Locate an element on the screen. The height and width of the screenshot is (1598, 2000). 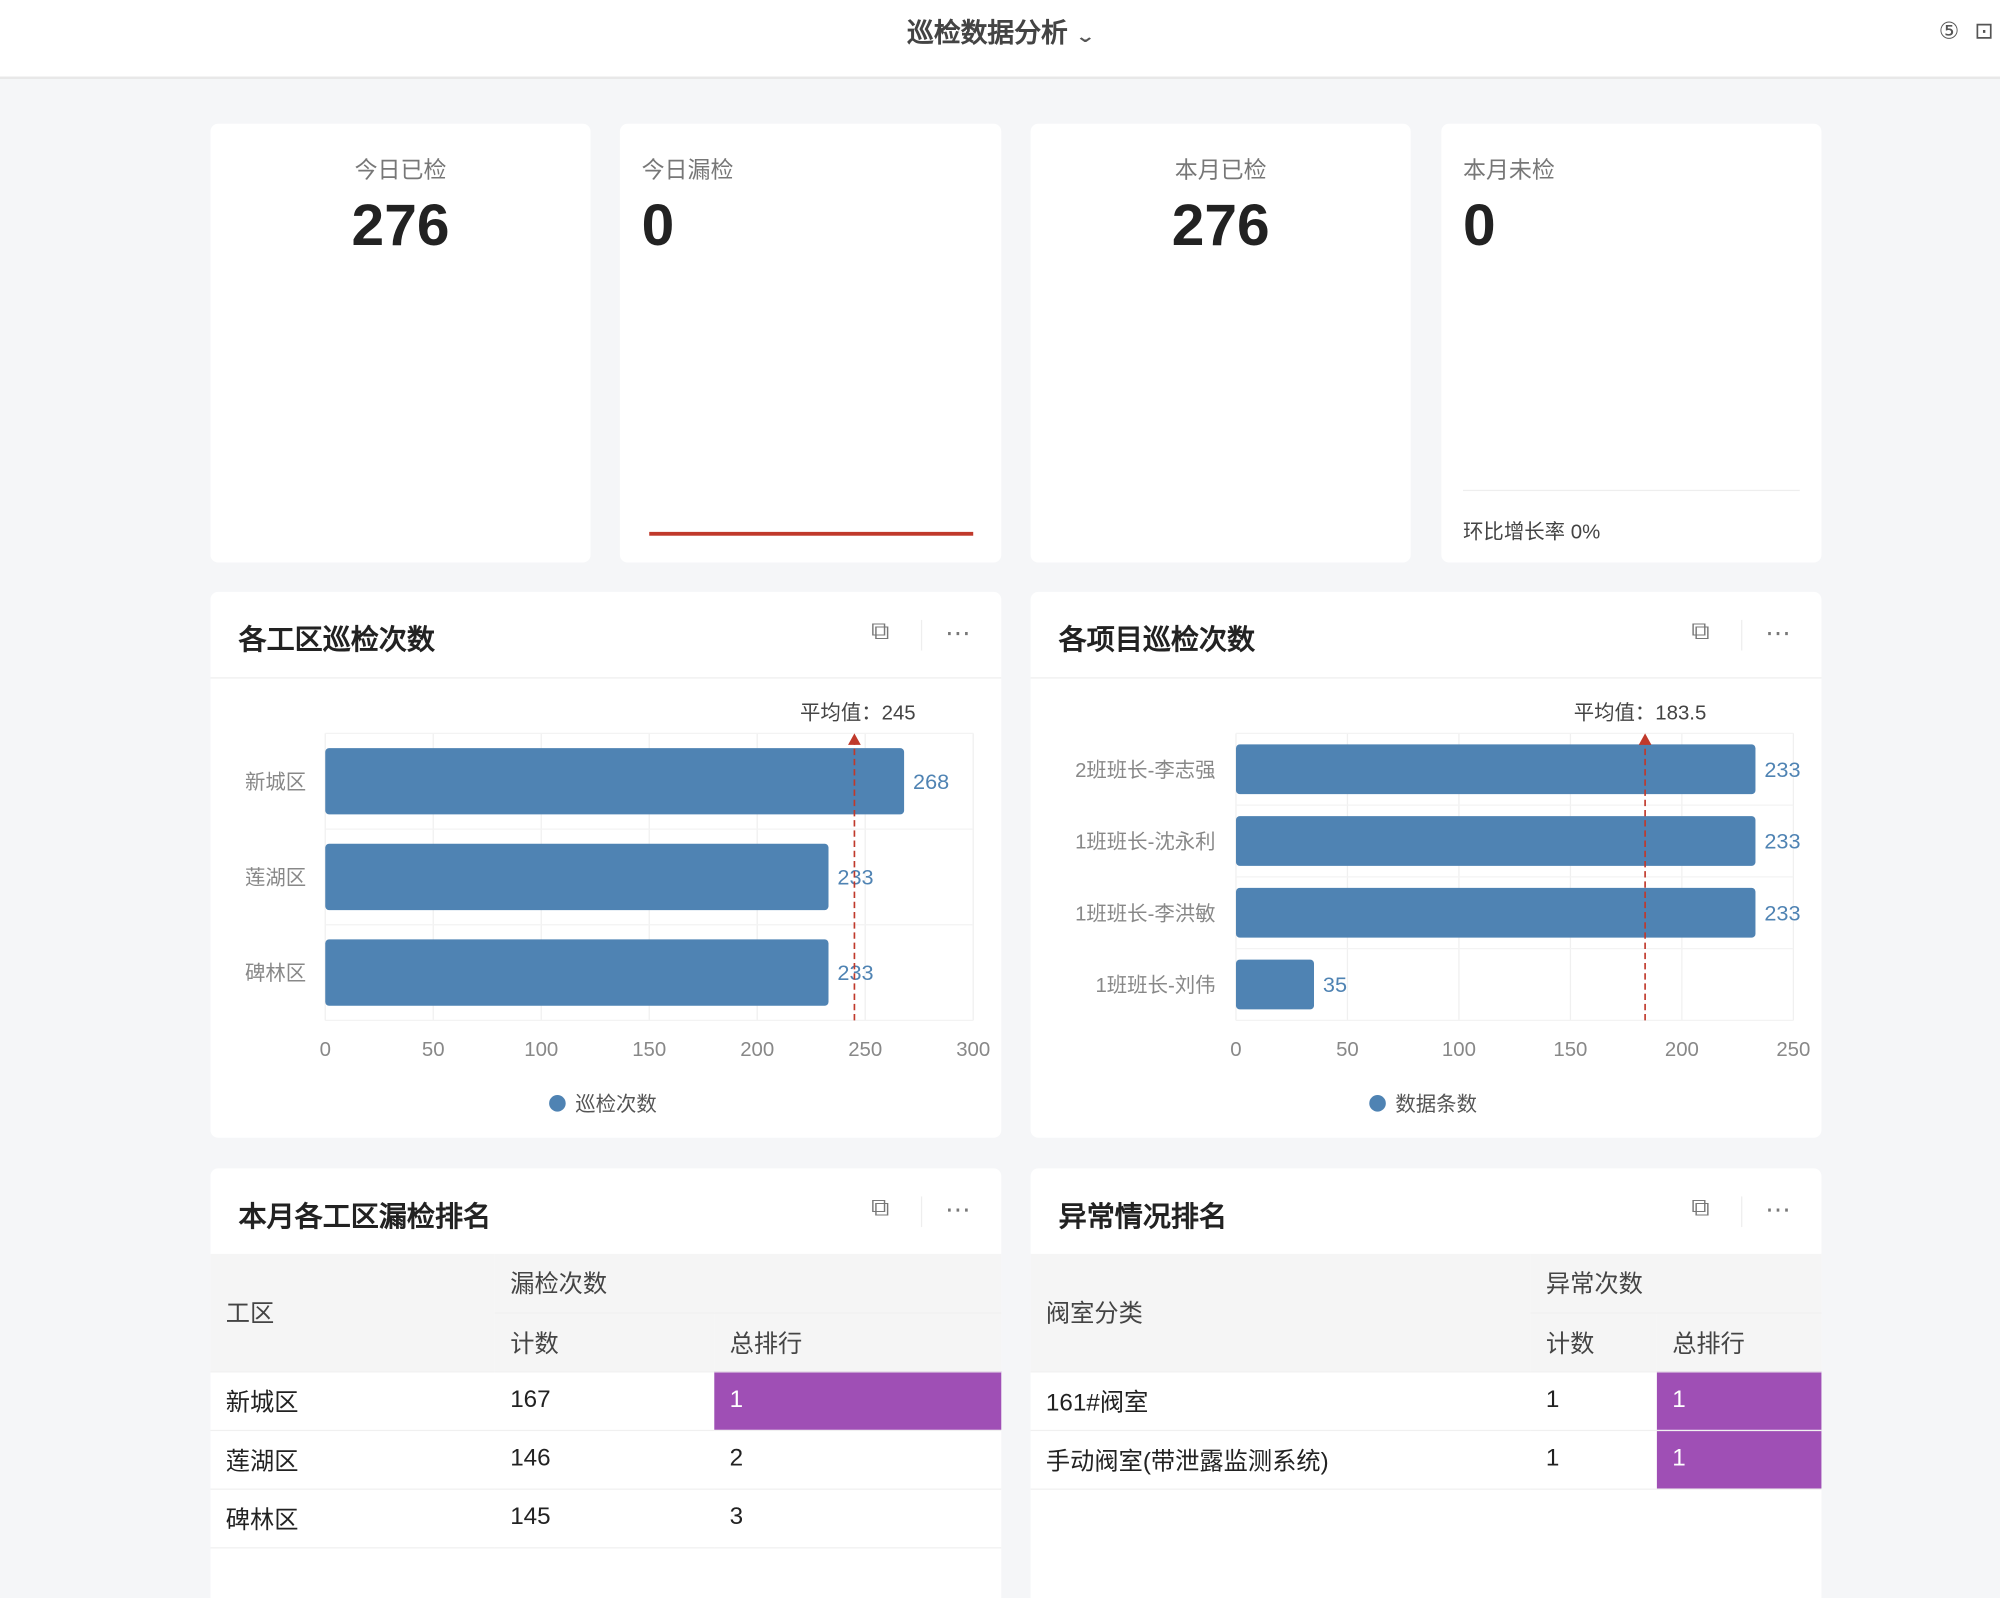
table-row: 碑林区 145 3 is located at coordinates (606, 1518).